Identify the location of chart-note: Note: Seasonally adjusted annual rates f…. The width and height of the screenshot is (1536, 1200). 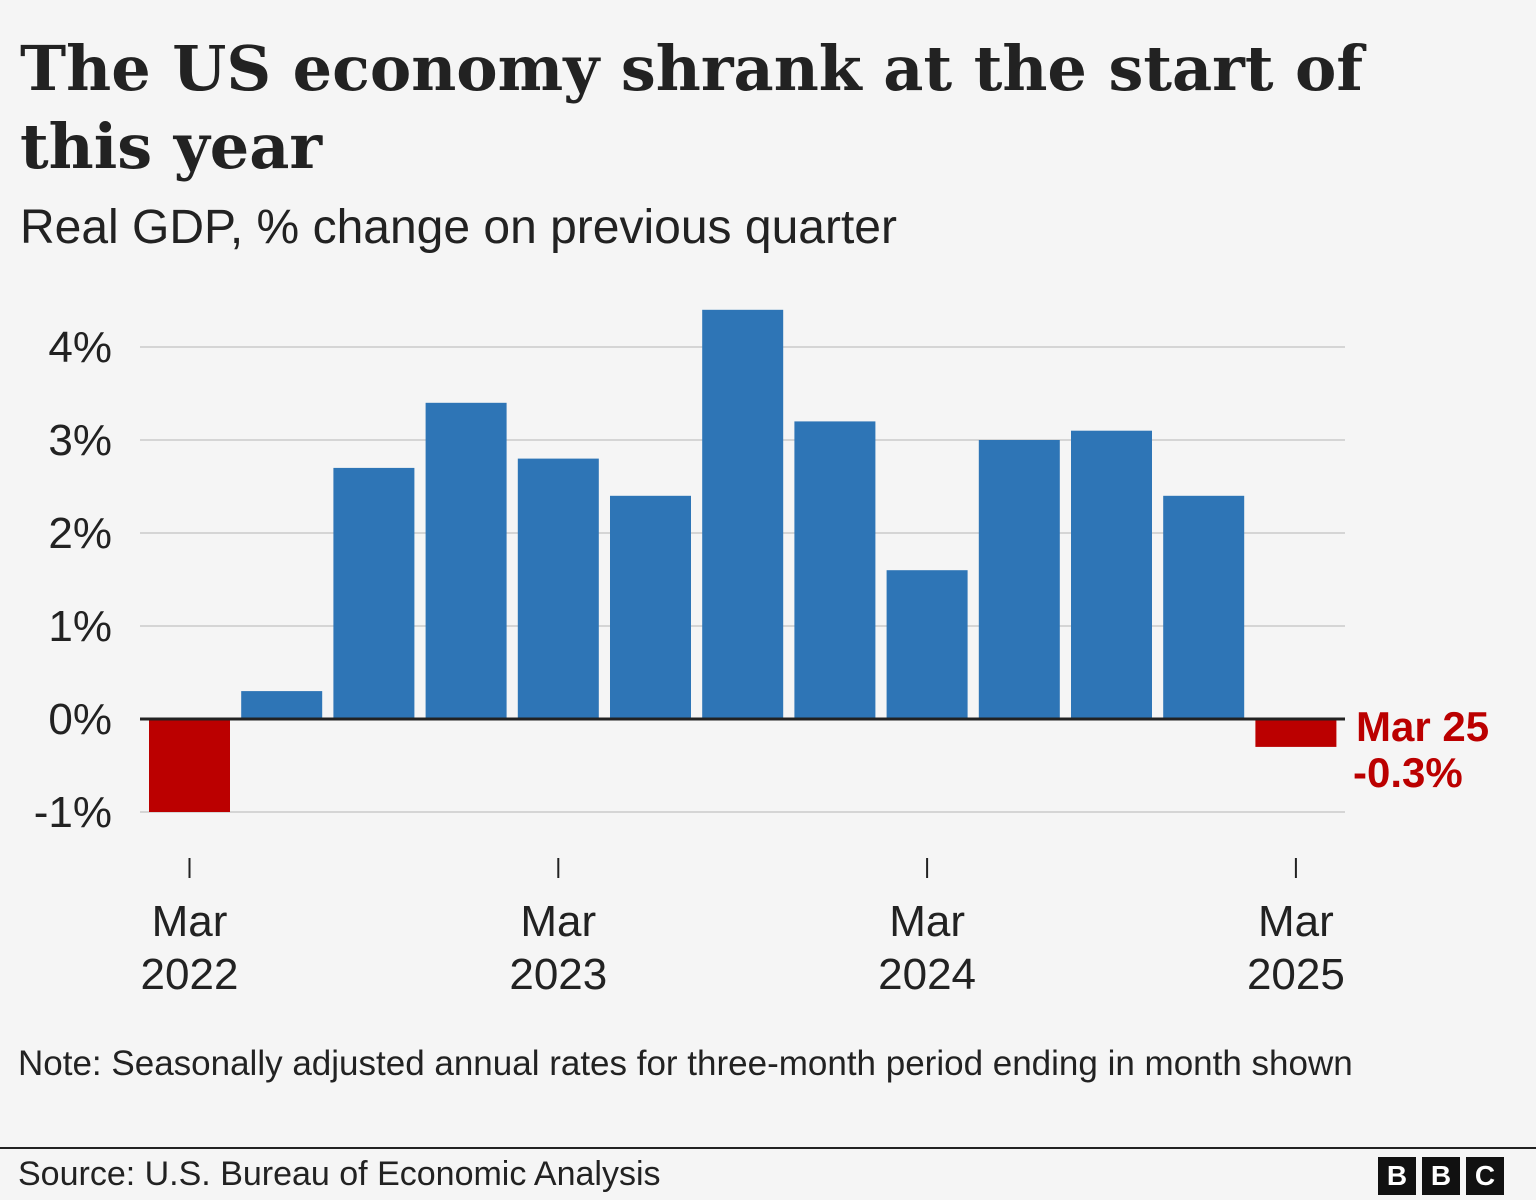
(685, 1063).